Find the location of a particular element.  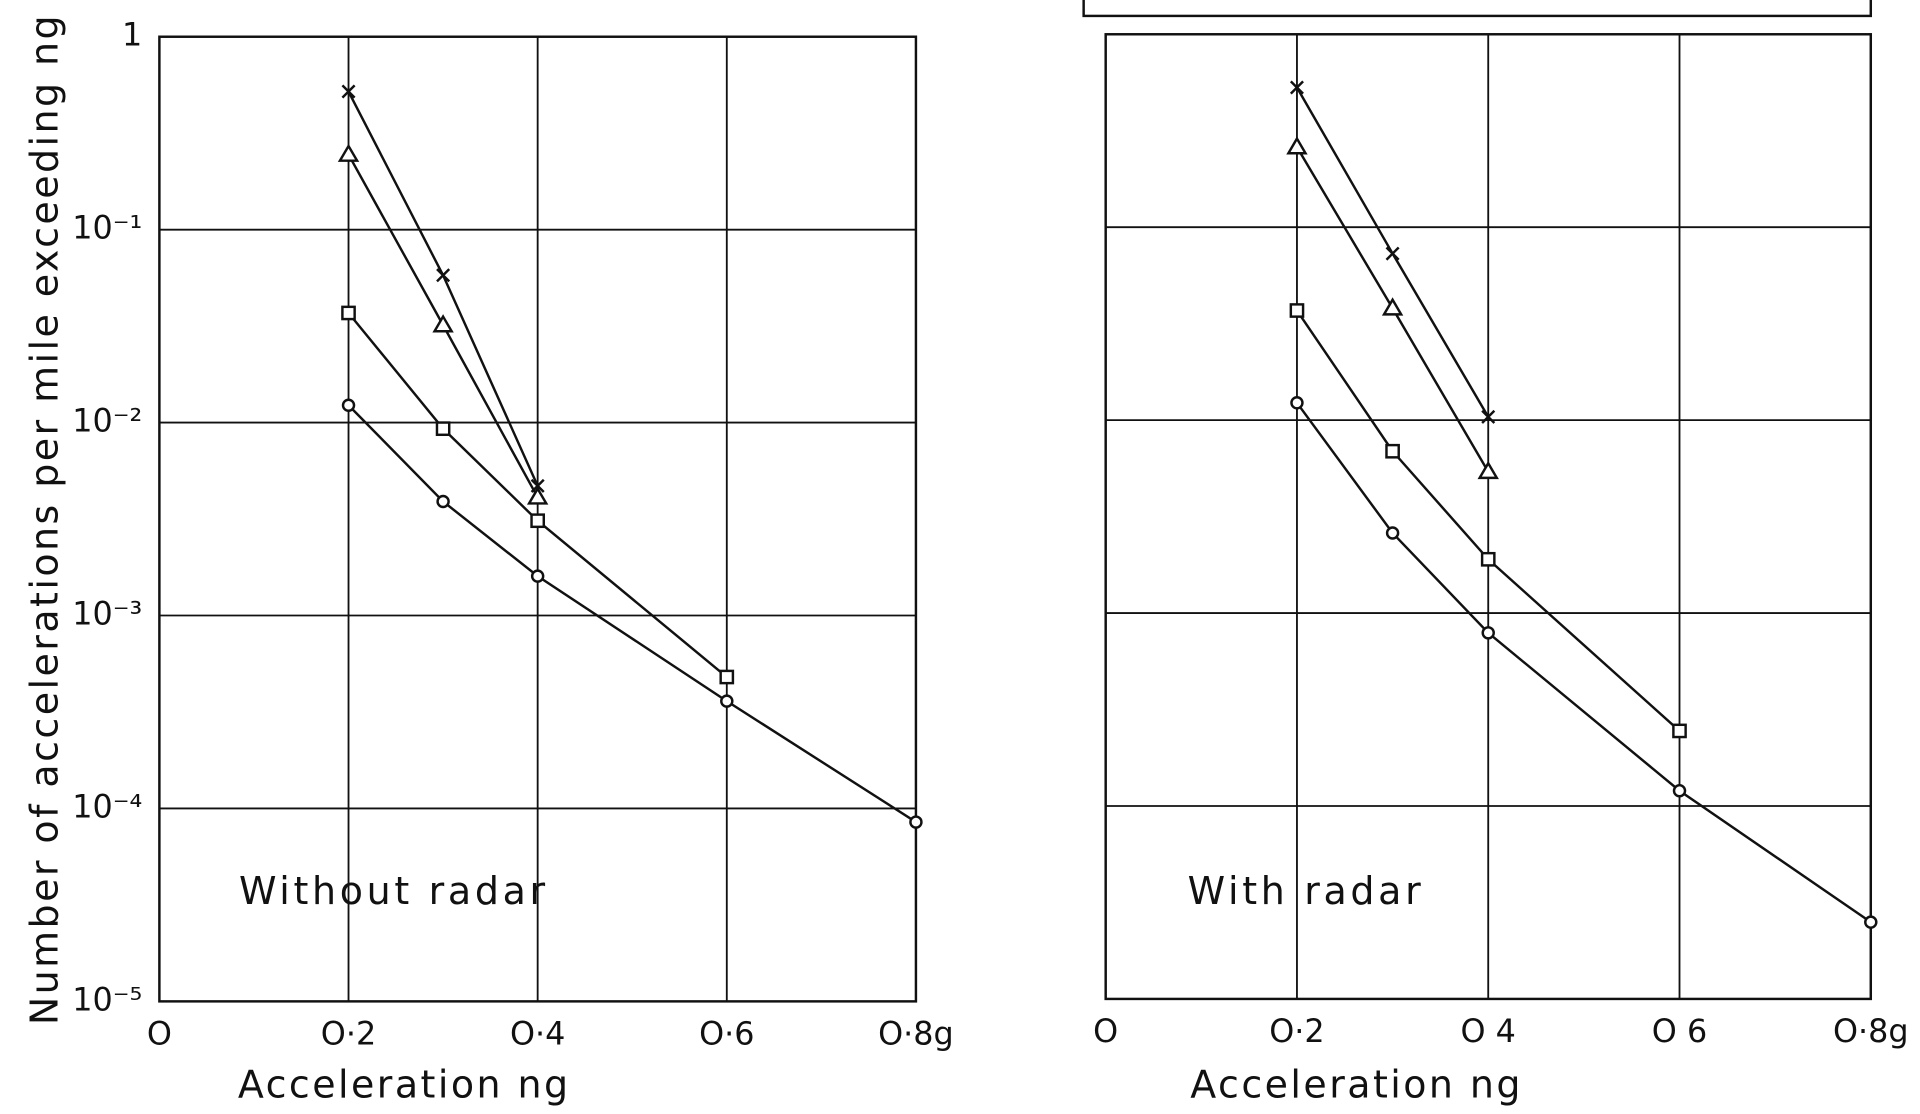

x-tick-label: O 4 is located at coordinates (1488, 1031).